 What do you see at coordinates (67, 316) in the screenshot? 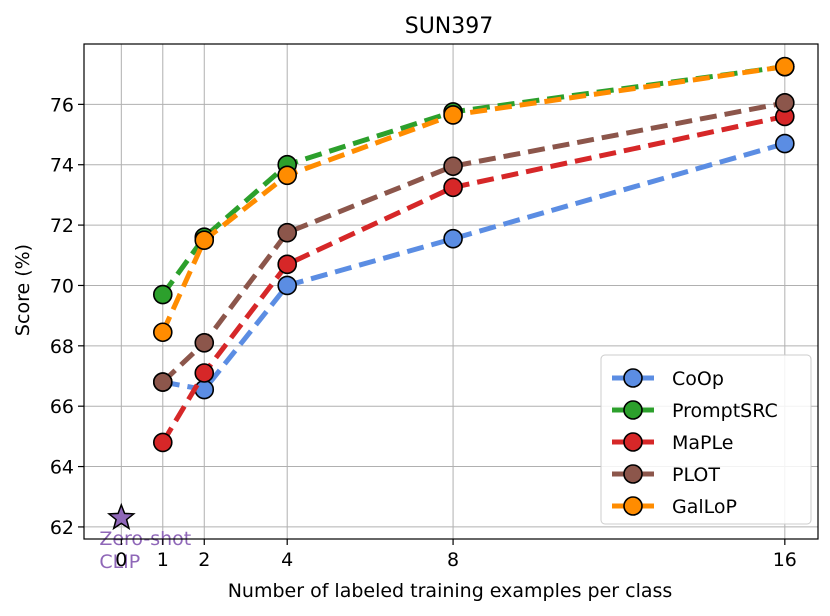
I see `y-axis-ticks: 62 64 66 68 70 72 74 76` at bounding box center [67, 316].